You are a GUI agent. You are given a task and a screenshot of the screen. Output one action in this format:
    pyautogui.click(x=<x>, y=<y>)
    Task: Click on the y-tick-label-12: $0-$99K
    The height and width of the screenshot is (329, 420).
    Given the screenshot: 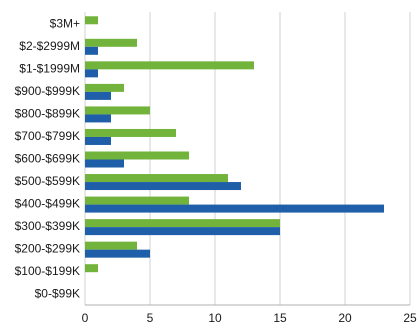 What is the action you would take?
    pyautogui.click(x=57, y=294)
    